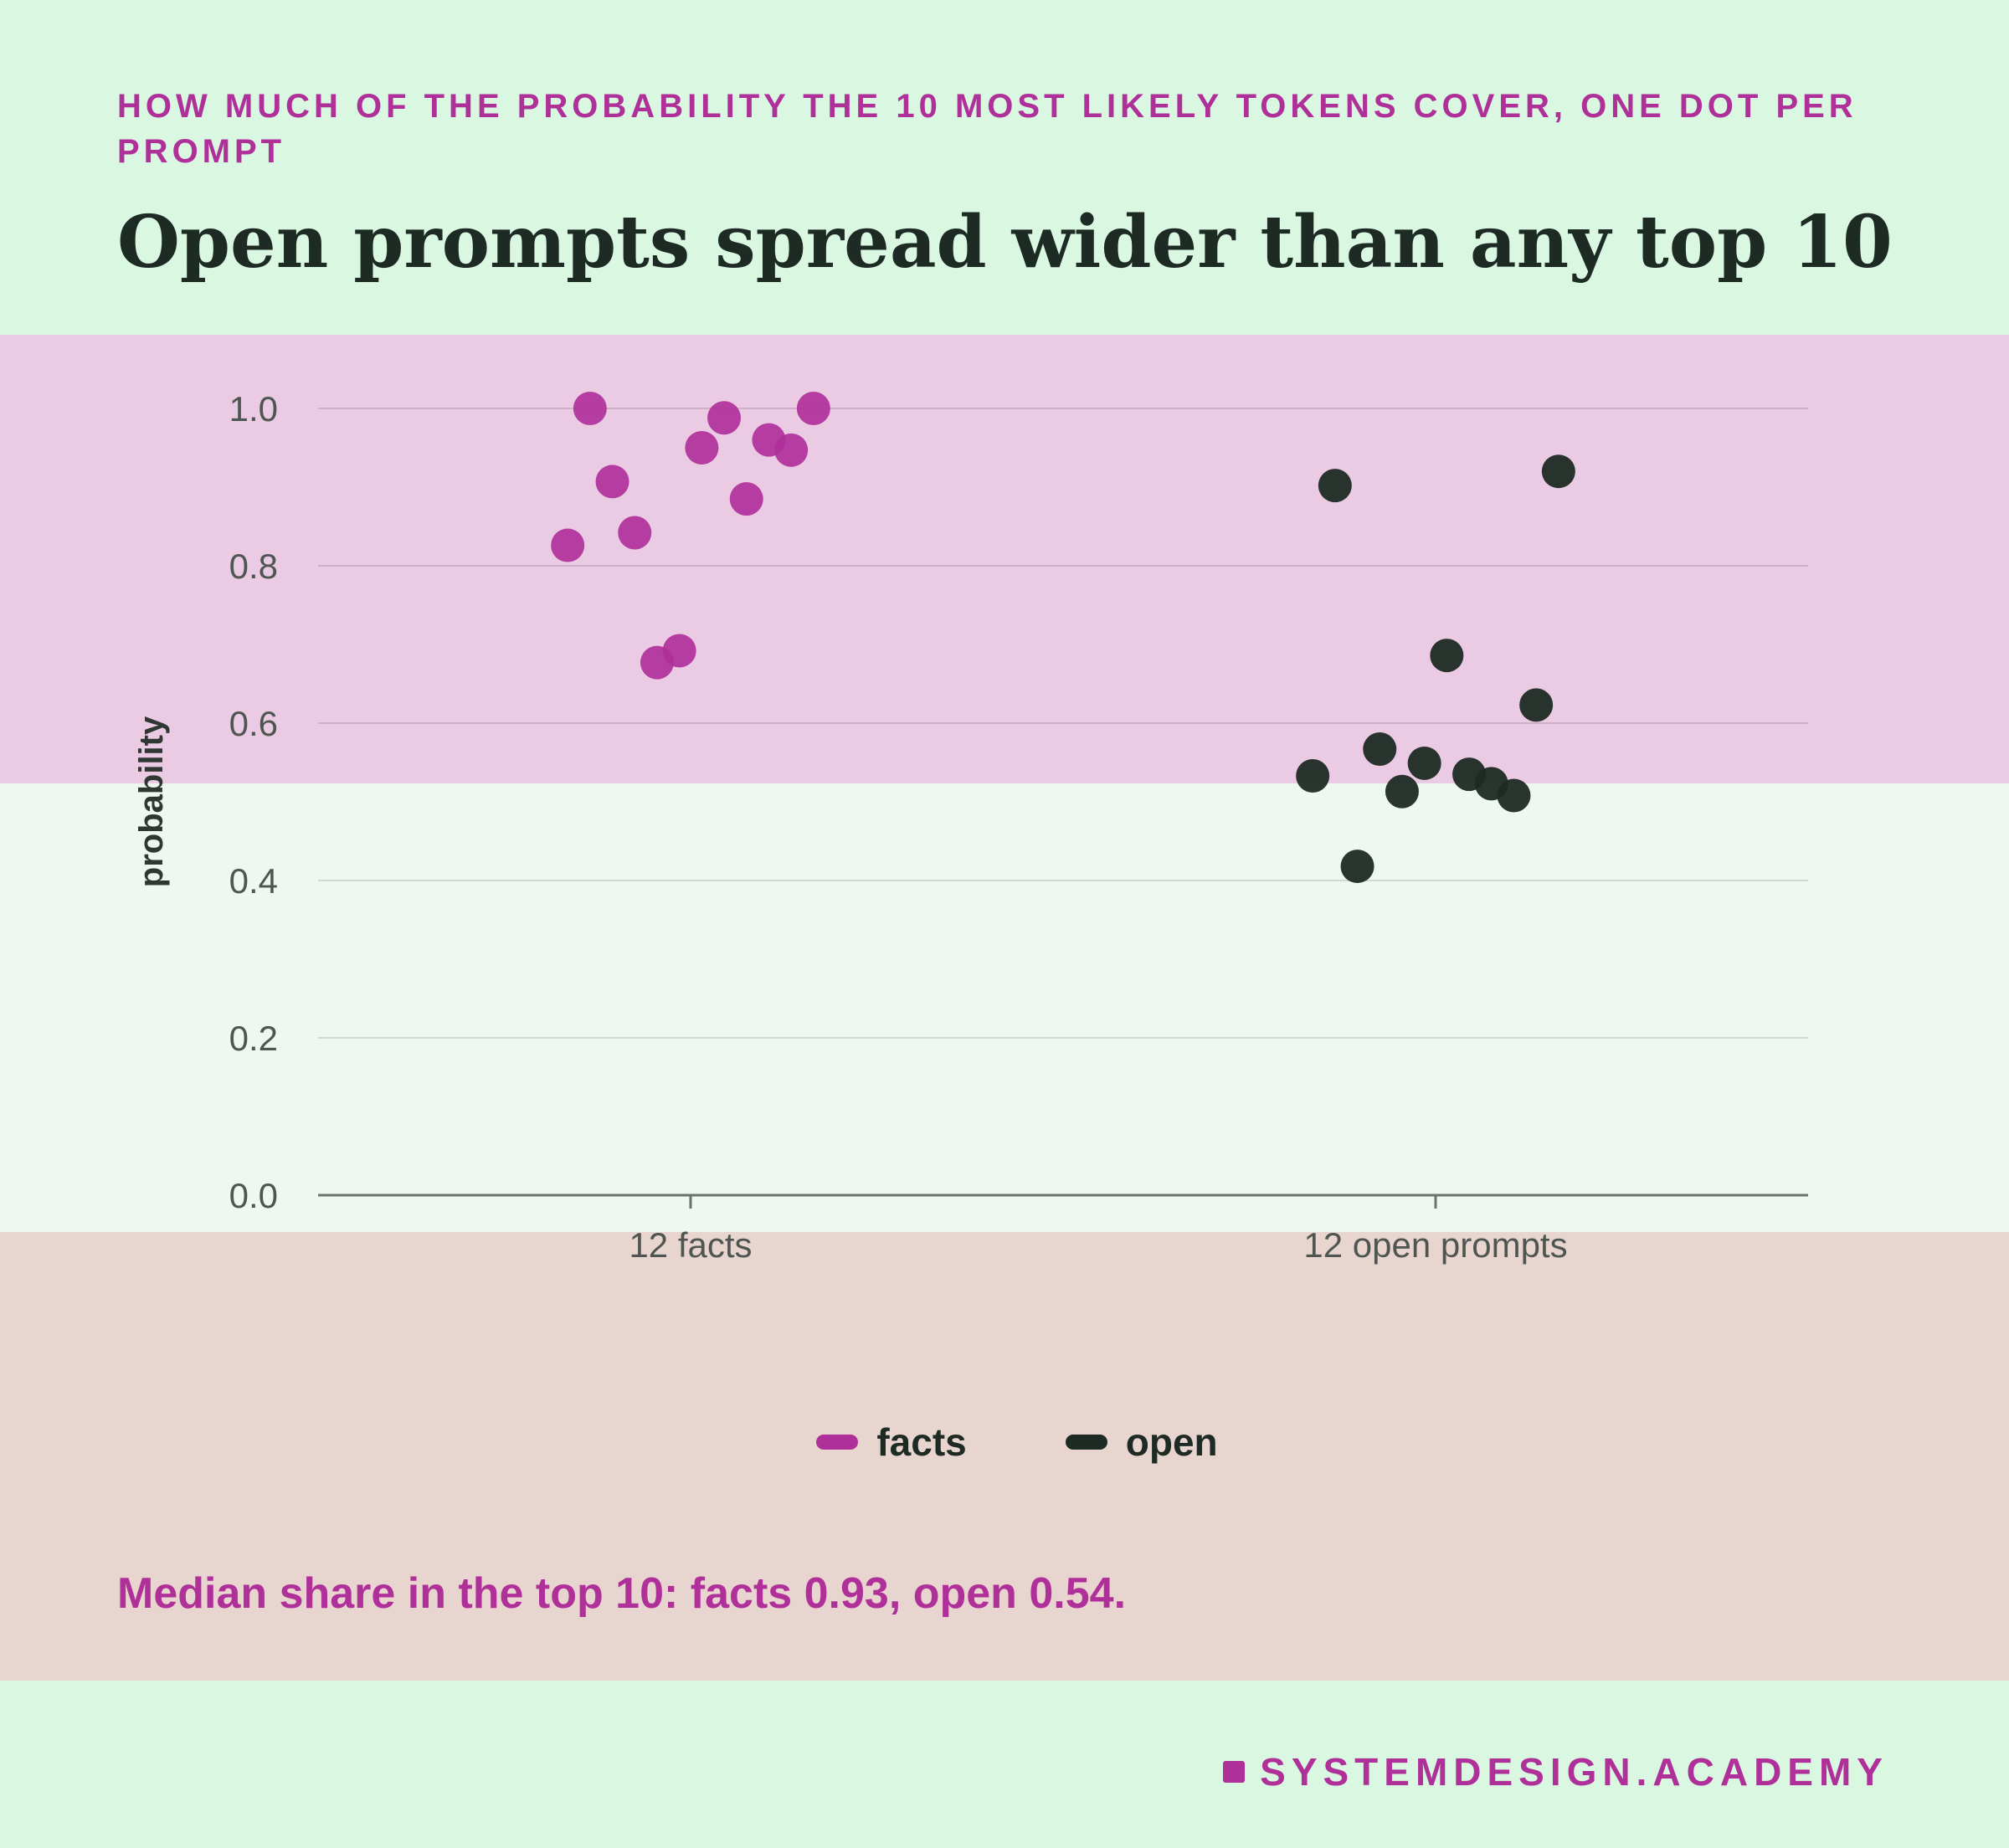  Describe the element at coordinates (253, 1038) in the screenshot. I see `y-tick-label: 0.2` at that location.